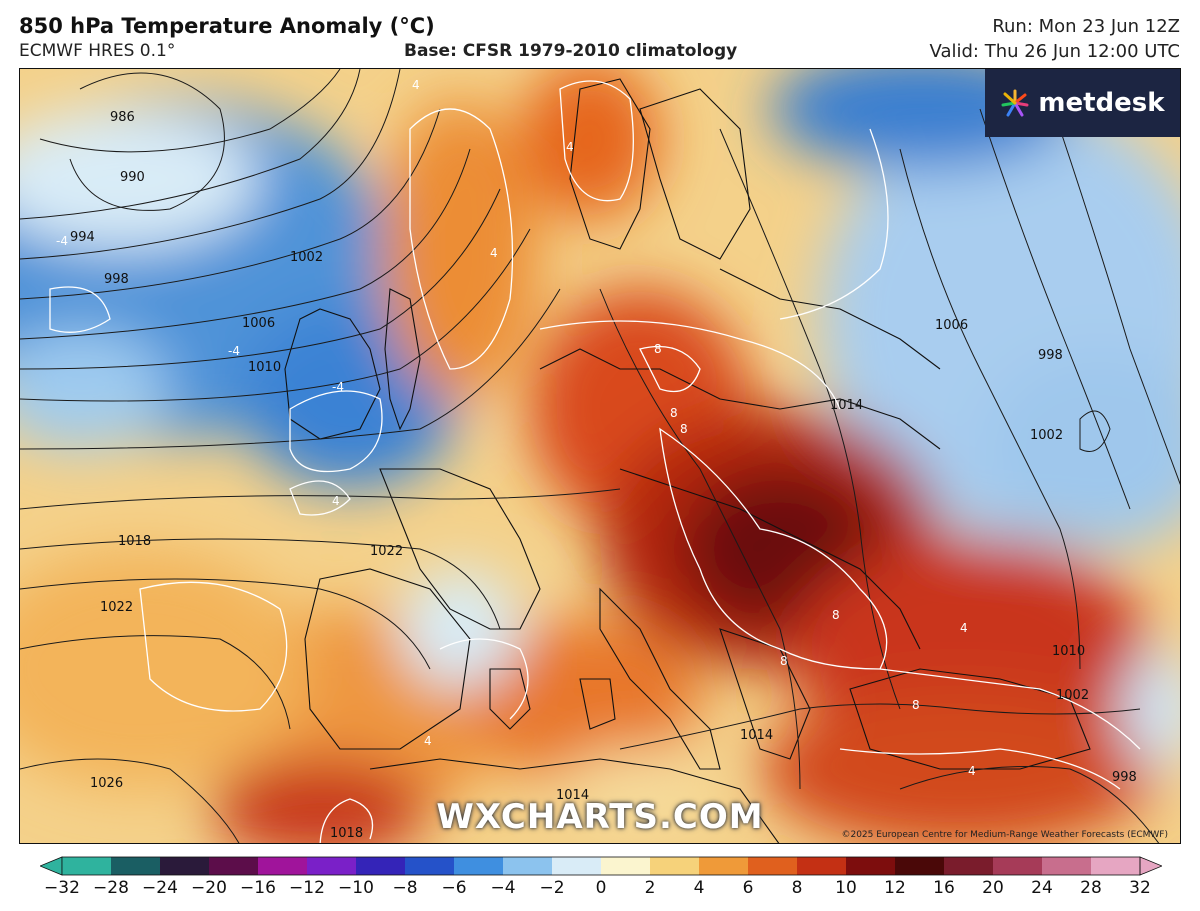 The height and width of the screenshot is (911, 1200). What do you see at coordinates (993, 888) in the screenshot?
I see `colorbar-tick-label: 20` at bounding box center [993, 888].